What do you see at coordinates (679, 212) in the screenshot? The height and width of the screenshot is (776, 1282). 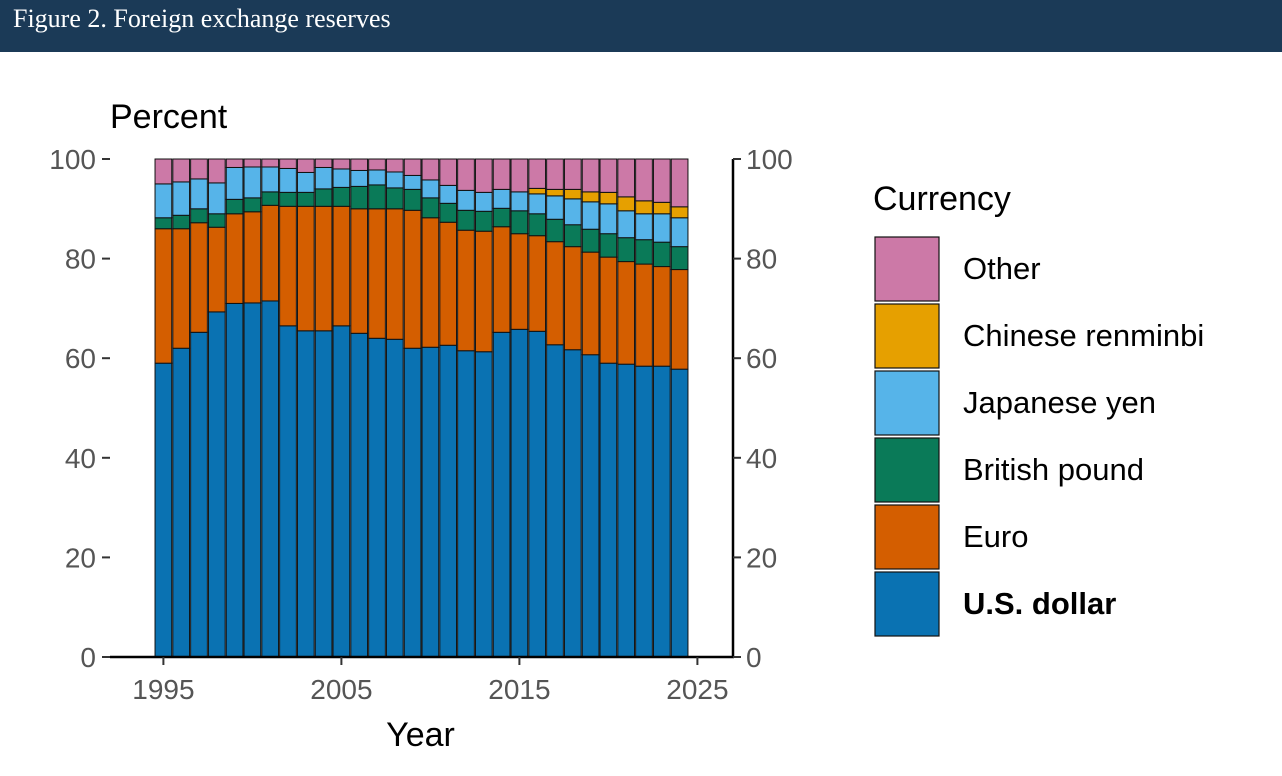 I see `bar-segment-chinese-renminbi-2024` at bounding box center [679, 212].